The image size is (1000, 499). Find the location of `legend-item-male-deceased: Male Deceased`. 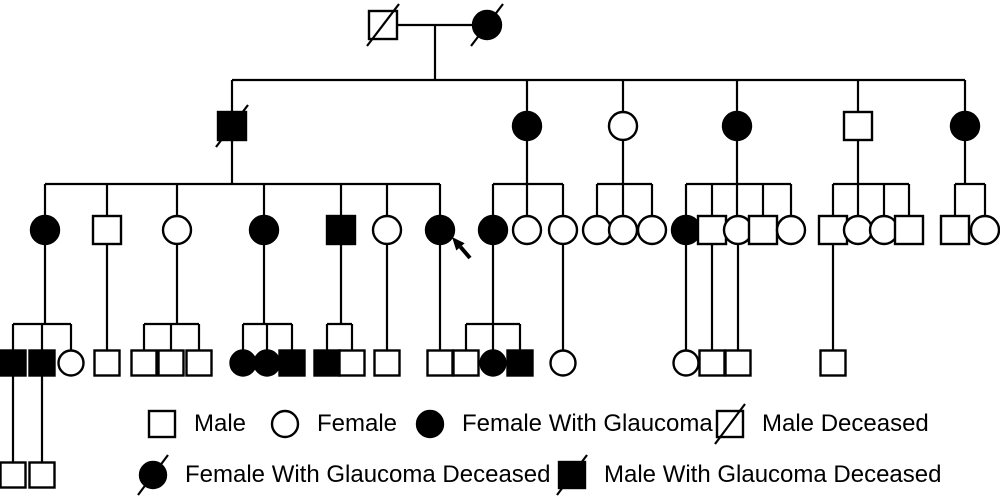

legend-item-male-deceased: Male Deceased is located at coordinates (819, 424).